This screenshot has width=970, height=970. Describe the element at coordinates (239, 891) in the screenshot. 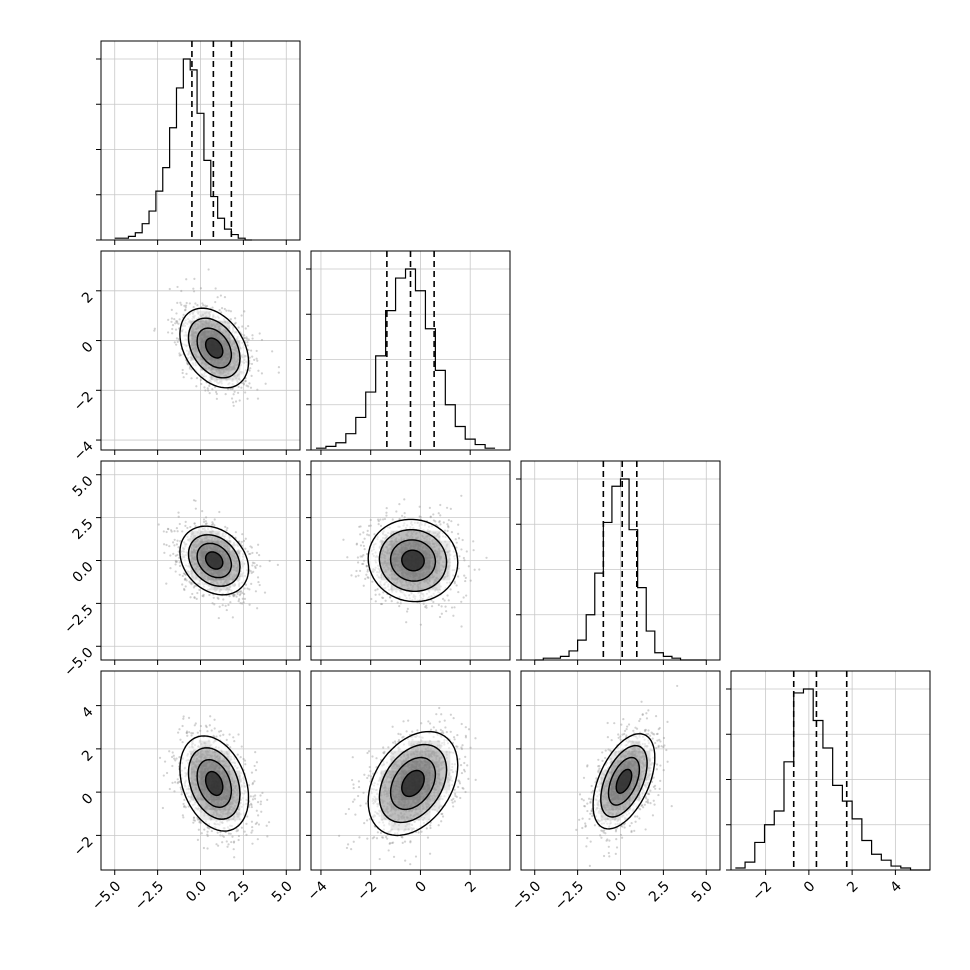

I see `x-tick-label: 2.5` at that location.